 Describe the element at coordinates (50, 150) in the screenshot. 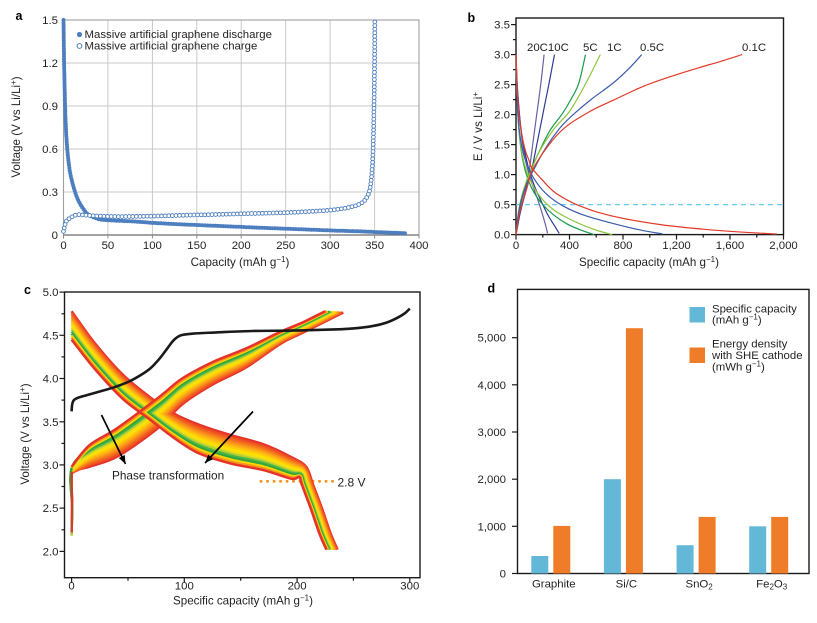

I see `svg-text: 0.6` at that location.